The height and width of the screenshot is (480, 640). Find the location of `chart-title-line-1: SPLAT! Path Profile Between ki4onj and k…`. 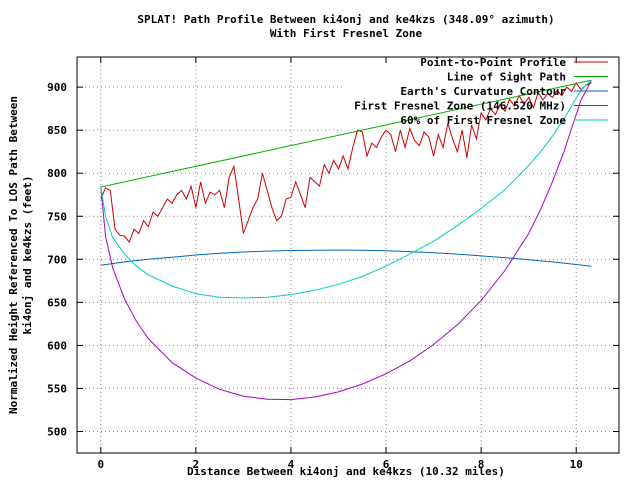

chart-title-line-1: SPLAT! Path Profile Between ki4onj and k… is located at coordinates (345, 19).